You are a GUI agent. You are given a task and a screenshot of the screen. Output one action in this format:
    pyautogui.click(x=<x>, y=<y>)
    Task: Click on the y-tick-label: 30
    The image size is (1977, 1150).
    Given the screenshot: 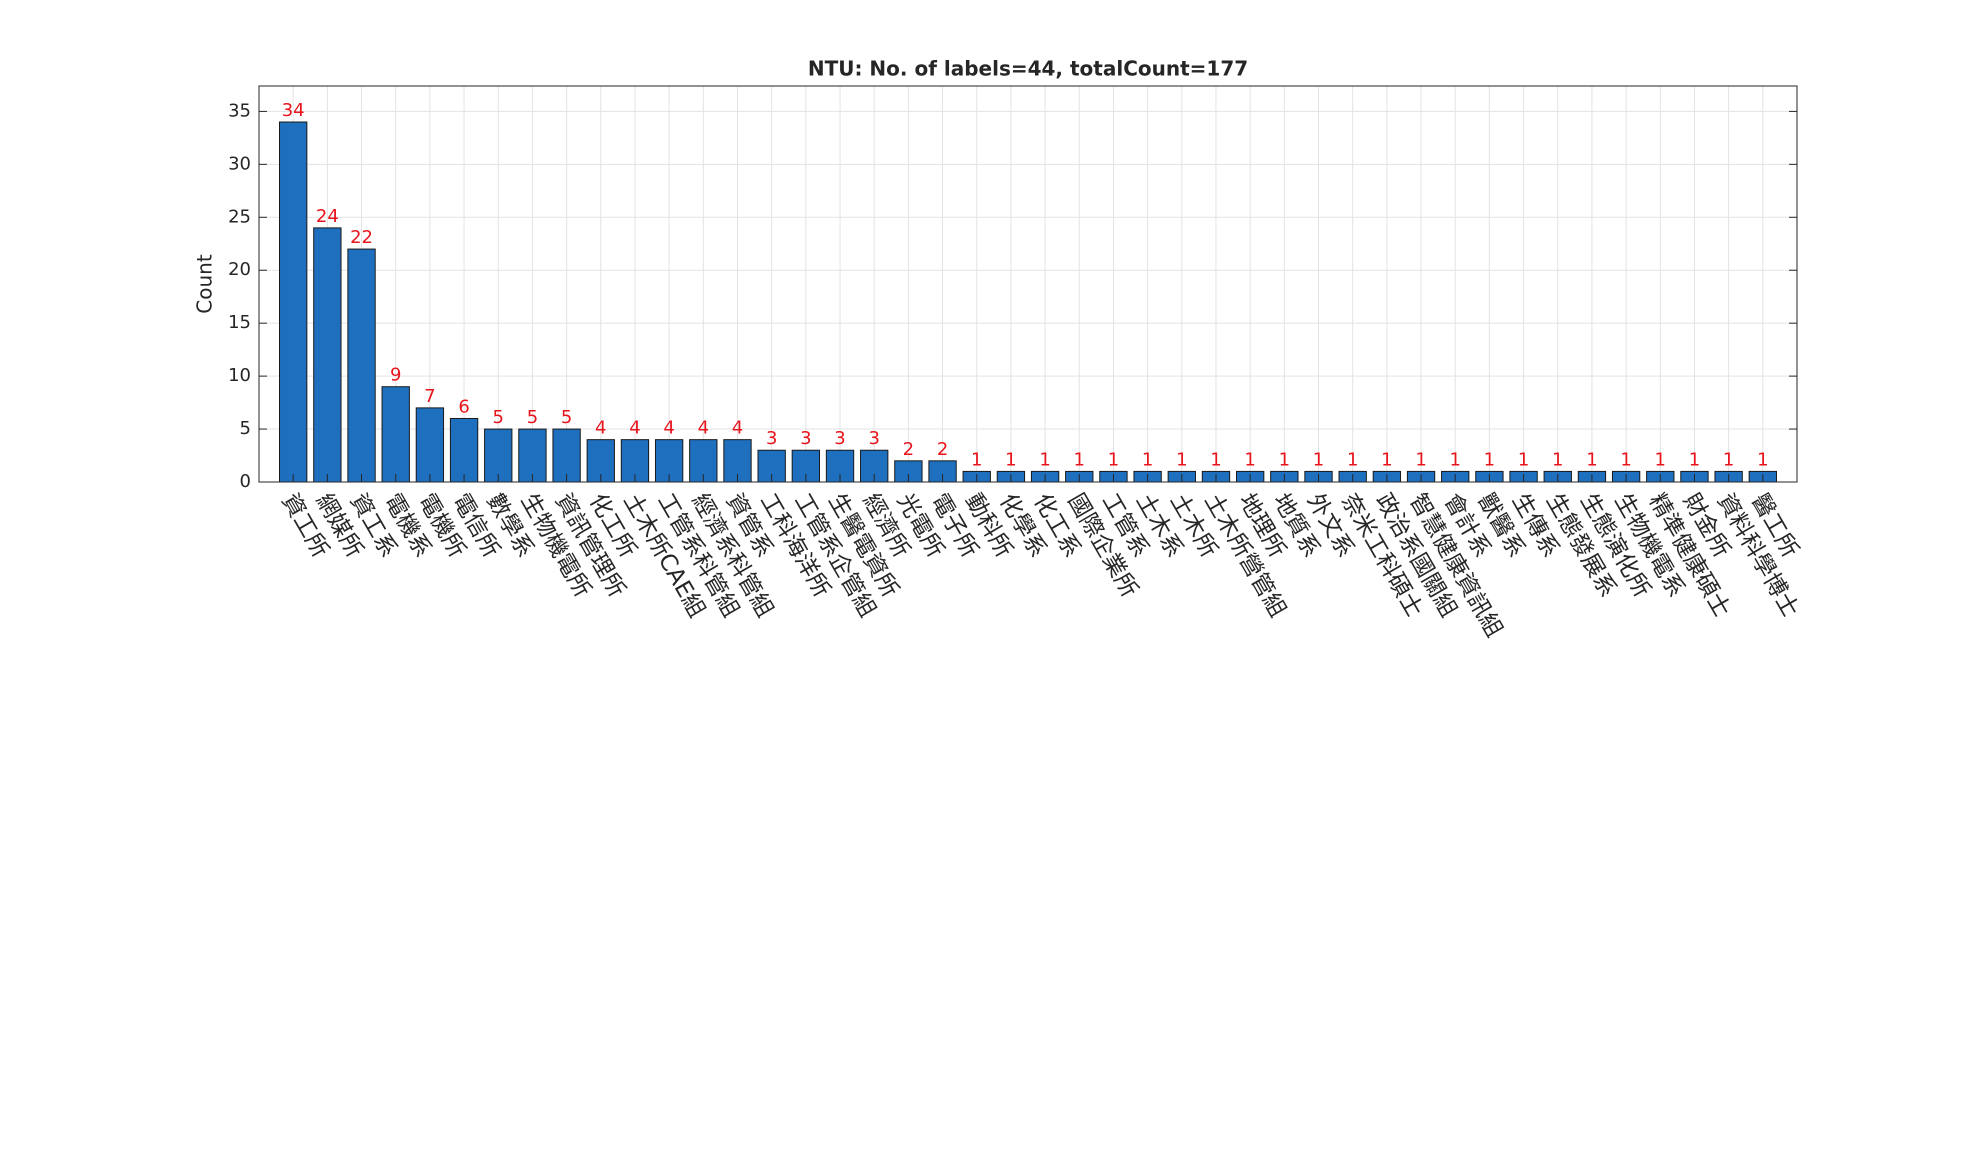 What is the action you would take?
    pyautogui.click(x=239, y=163)
    